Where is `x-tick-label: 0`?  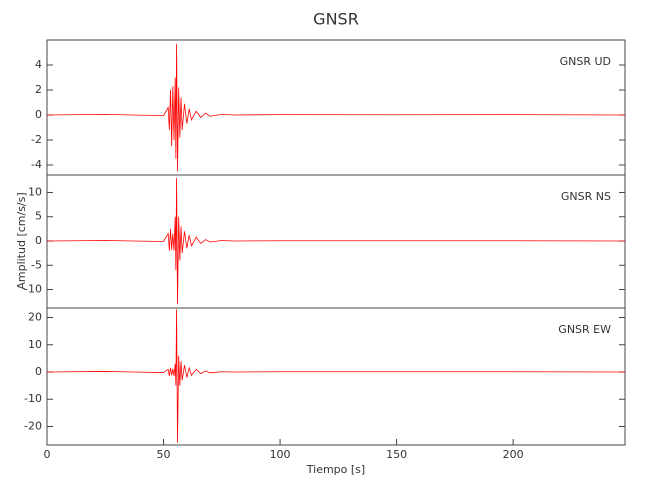
x-tick-label: 0 is located at coordinates (47, 454).